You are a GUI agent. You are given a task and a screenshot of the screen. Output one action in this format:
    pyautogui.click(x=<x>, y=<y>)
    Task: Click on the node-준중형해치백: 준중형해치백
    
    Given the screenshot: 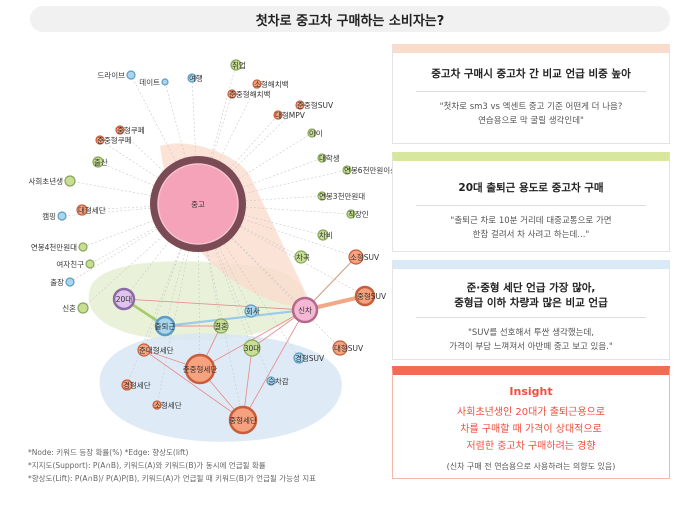 What is the action you would take?
    pyautogui.click(x=248, y=94)
    